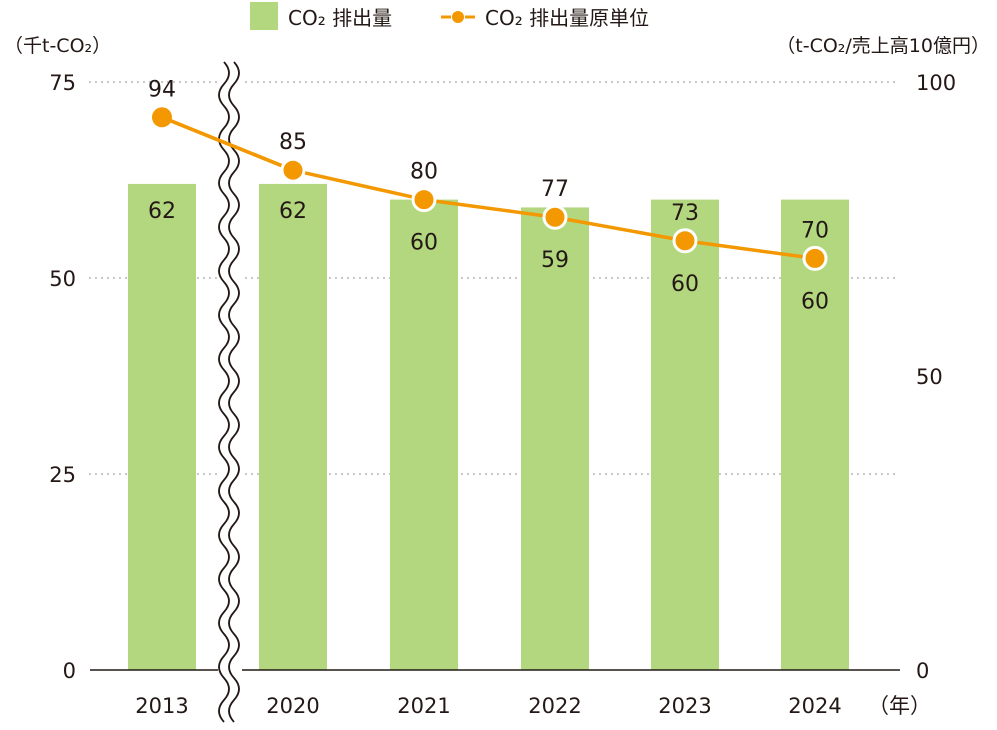 The width and height of the screenshot is (997, 730). I want to click on line-path, so click(488, 188).